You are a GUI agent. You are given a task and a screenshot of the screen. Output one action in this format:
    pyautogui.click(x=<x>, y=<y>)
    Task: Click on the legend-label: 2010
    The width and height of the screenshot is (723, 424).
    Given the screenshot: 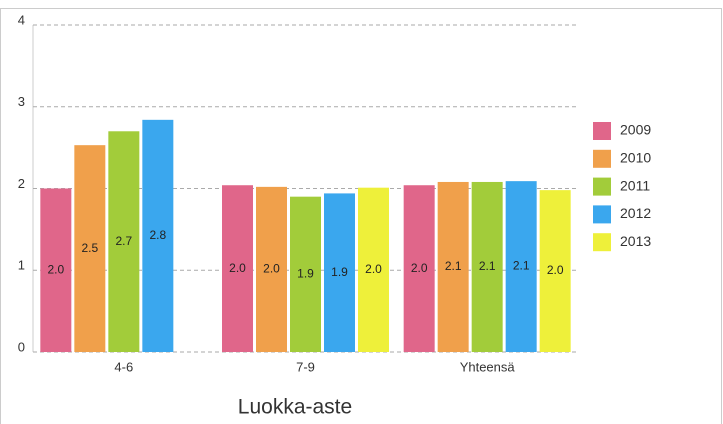 What is the action you would take?
    pyautogui.click(x=635, y=158)
    